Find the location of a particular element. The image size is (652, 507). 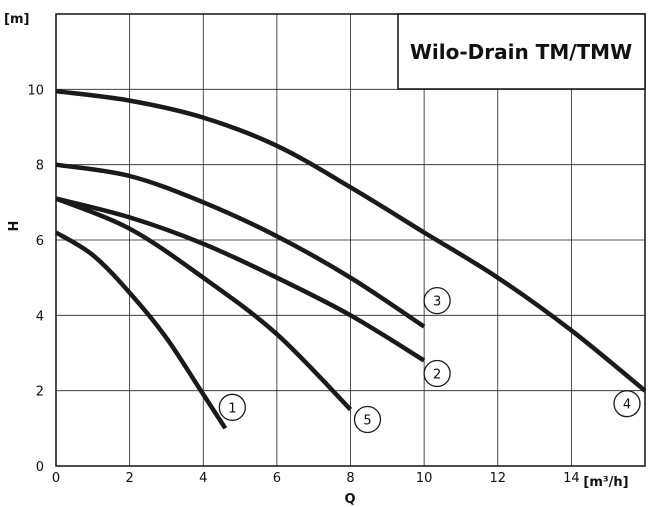

x-tick-label: 6 is located at coordinates (277, 478).